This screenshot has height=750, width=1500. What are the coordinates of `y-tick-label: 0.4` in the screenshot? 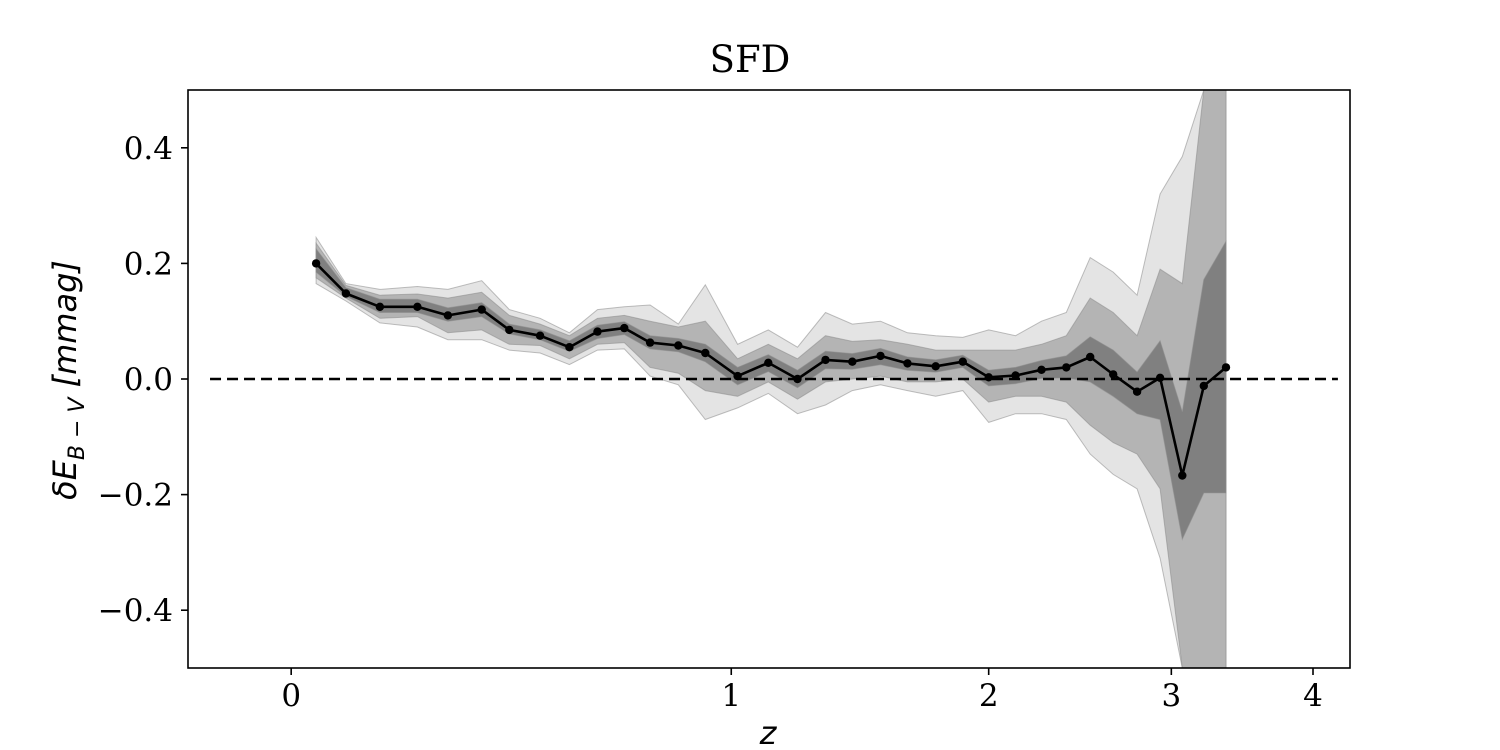 It's located at (148, 149).